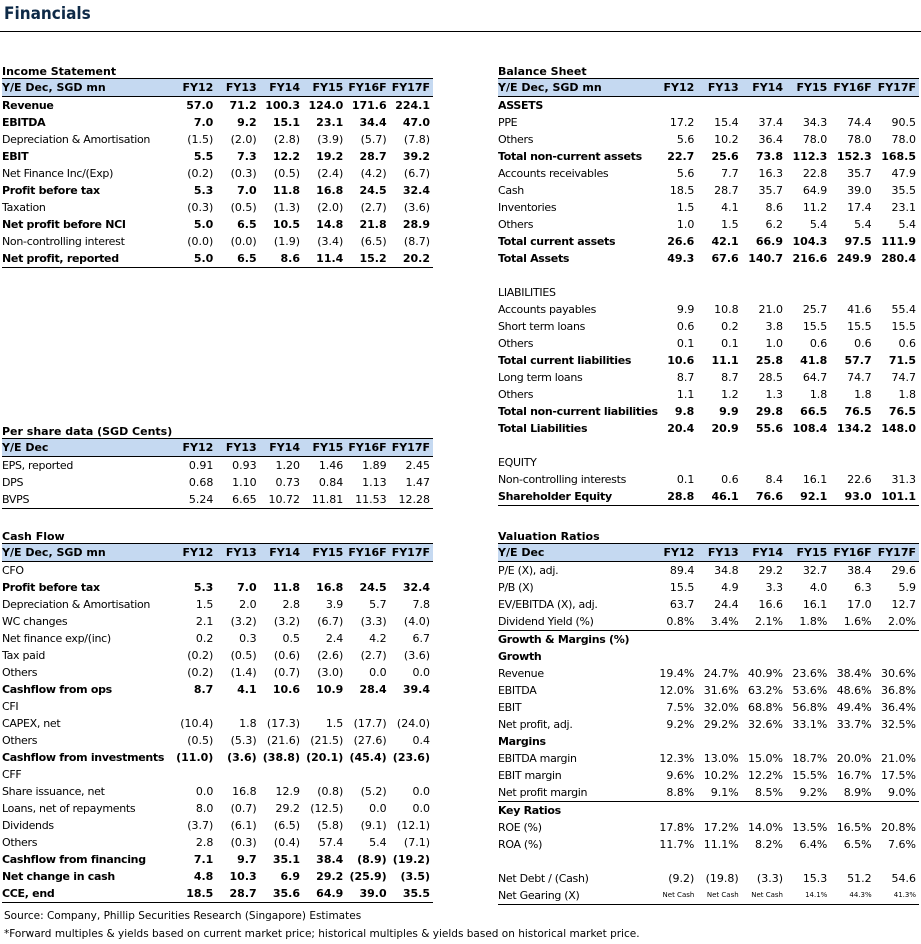 This screenshot has height=944, width=921. What do you see at coordinates (369, 105) in the screenshot?
I see `row-value: 171.6` at bounding box center [369, 105].